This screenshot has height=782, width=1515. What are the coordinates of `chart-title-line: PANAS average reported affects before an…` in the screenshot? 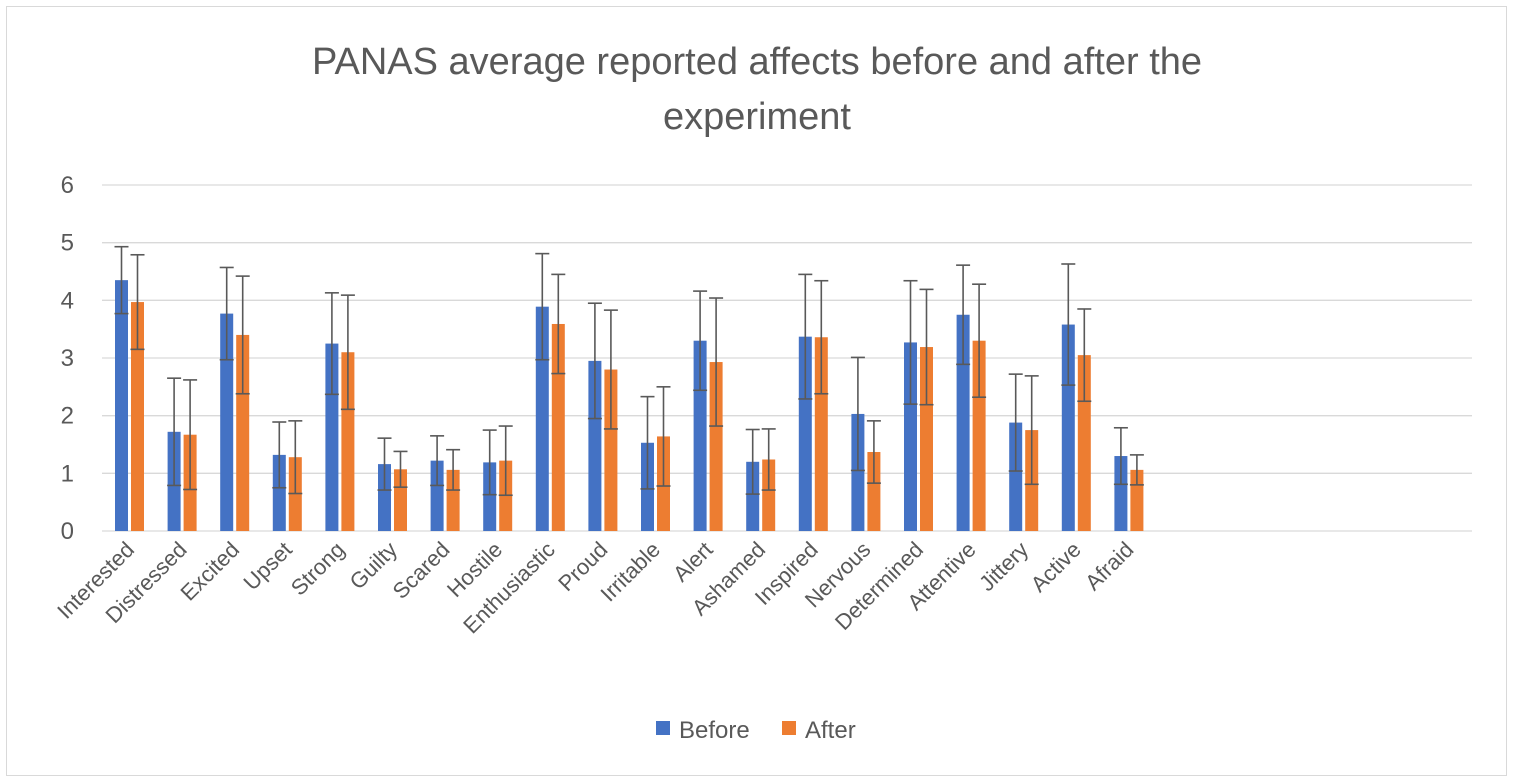 It's located at (757, 62).